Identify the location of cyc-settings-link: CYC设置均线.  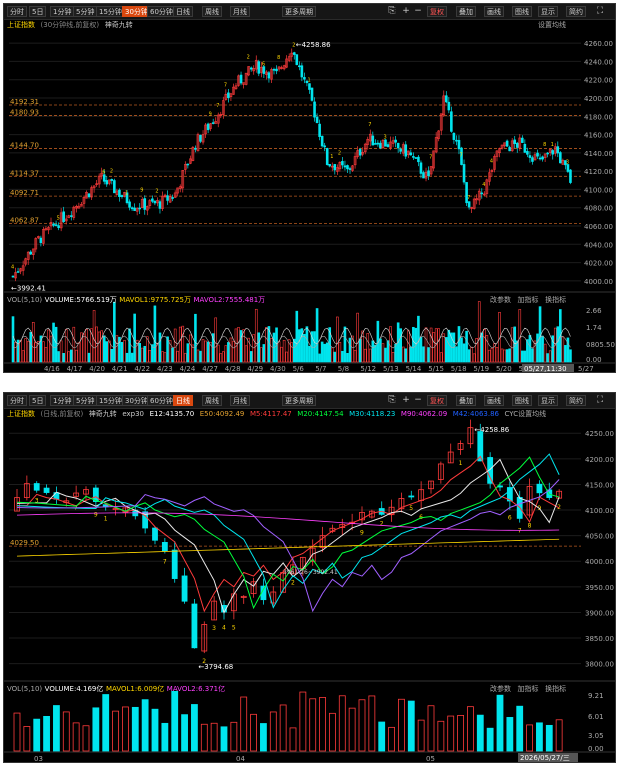
(525, 414).